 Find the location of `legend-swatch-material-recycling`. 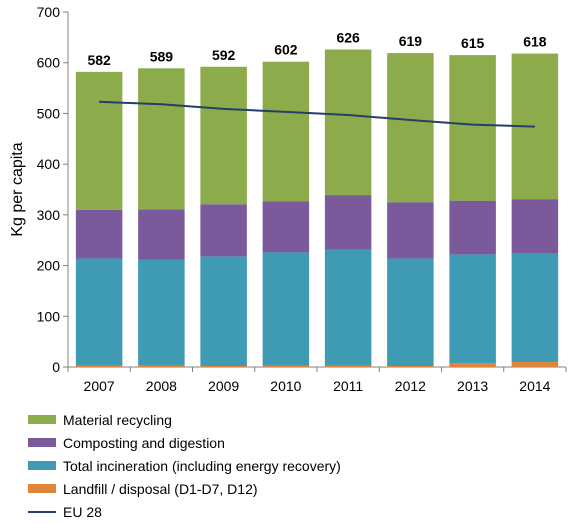

legend-swatch-material-recycling is located at coordinates (42, 419).